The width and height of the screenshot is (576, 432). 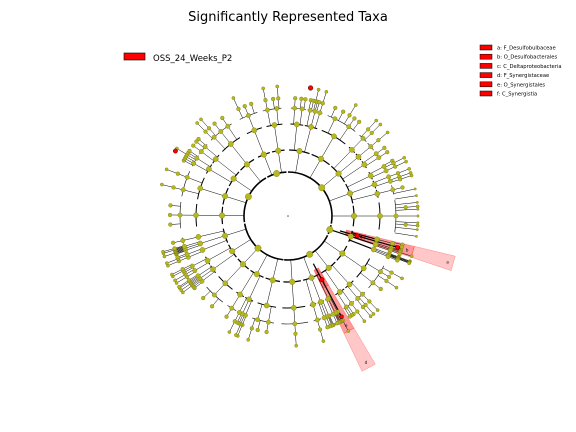 What do you see at coordinates (447, 261) in the screenshot?
I see `clade-letter: a` at bounding box center [447, 261].